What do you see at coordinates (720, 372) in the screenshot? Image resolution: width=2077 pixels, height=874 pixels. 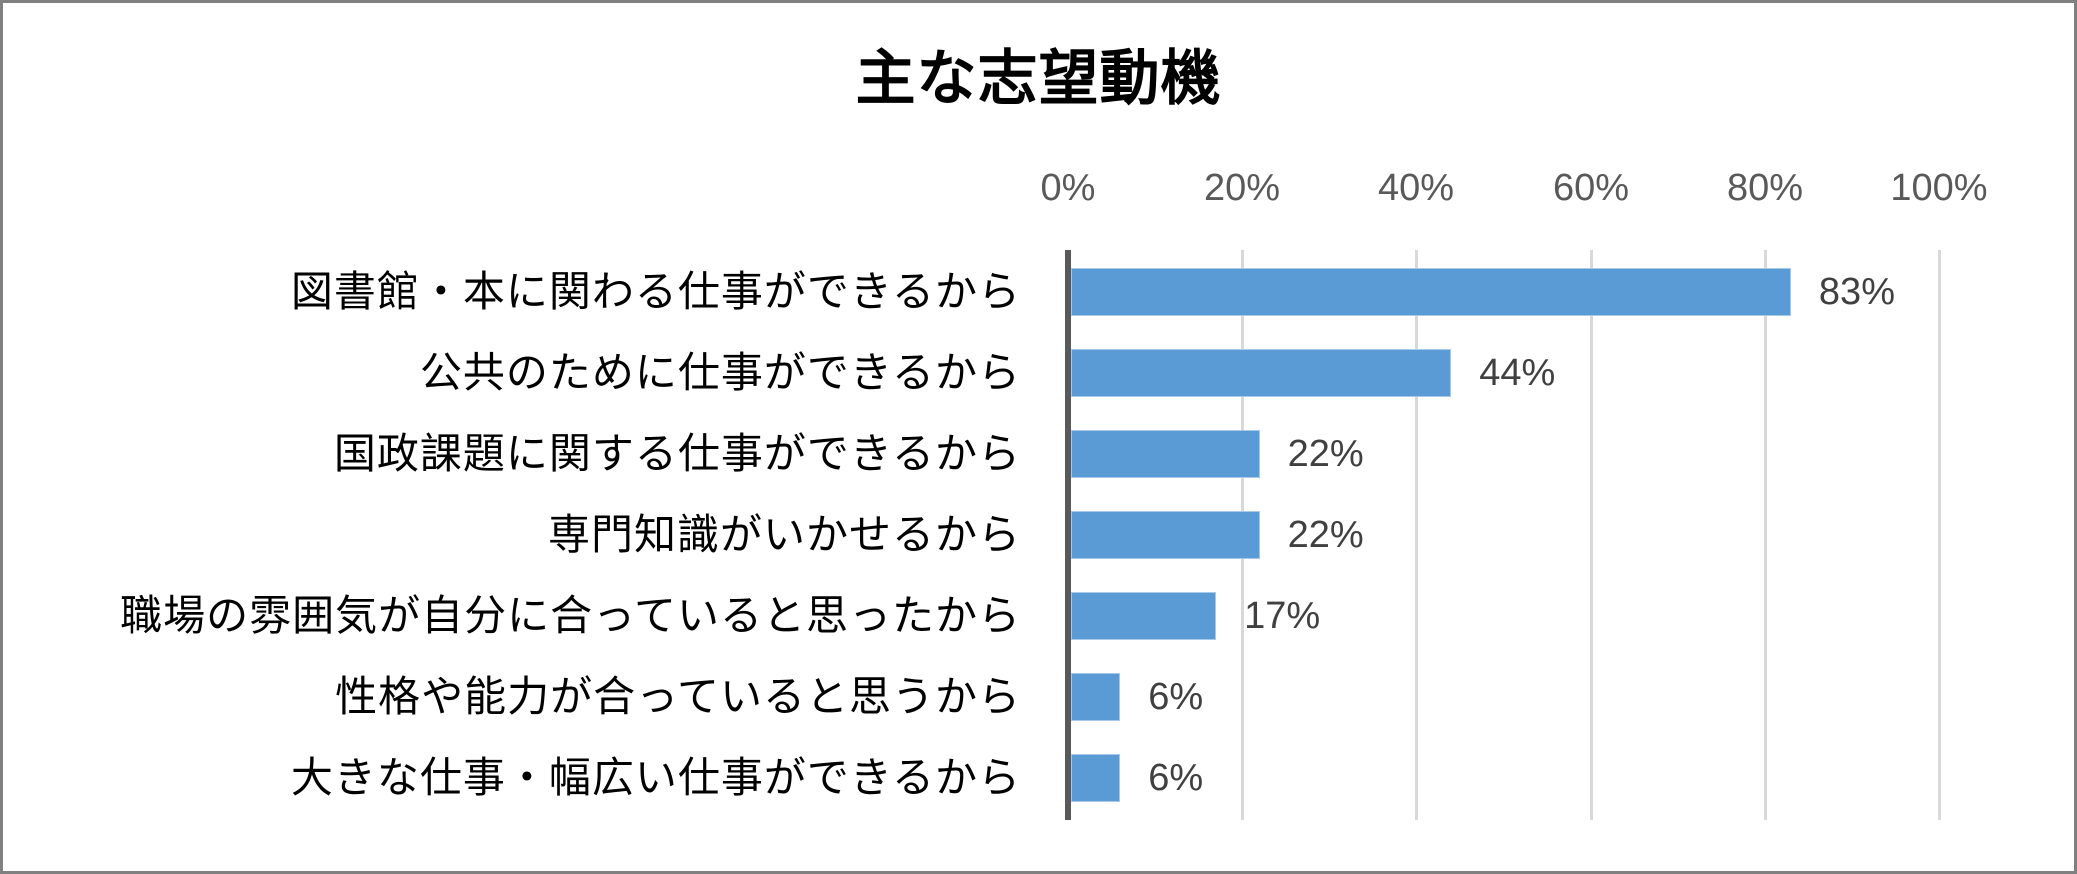 I see `category-label: 公共のために仕事ができるから` at bounding box center [720, 372].